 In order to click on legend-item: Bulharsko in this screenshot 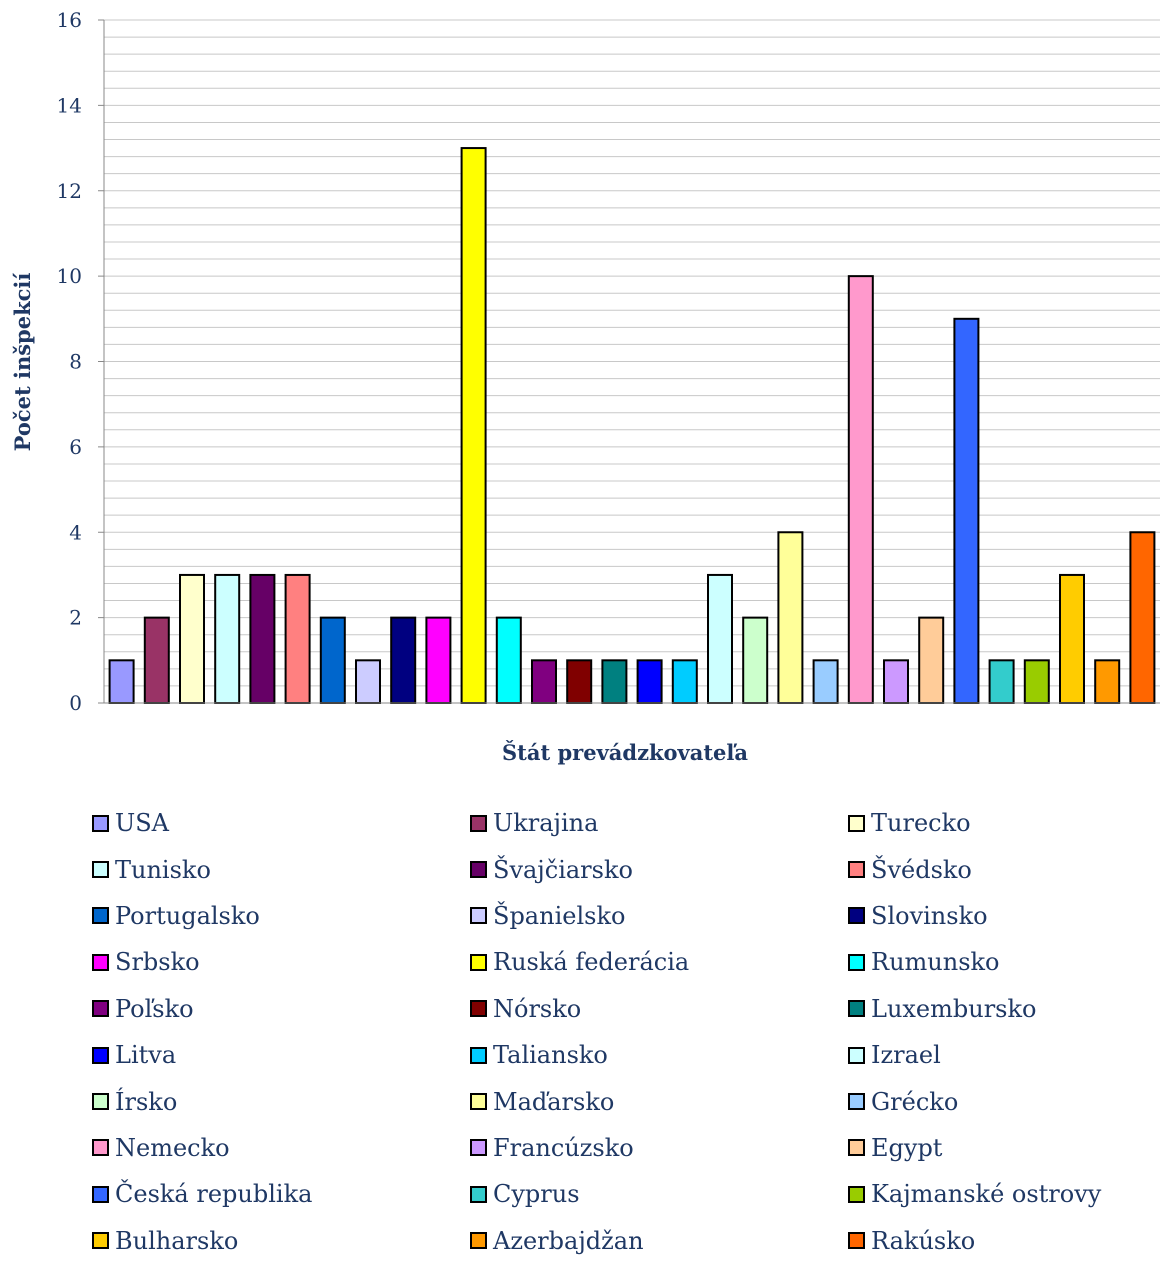, I will do `click(281, 1241)`.